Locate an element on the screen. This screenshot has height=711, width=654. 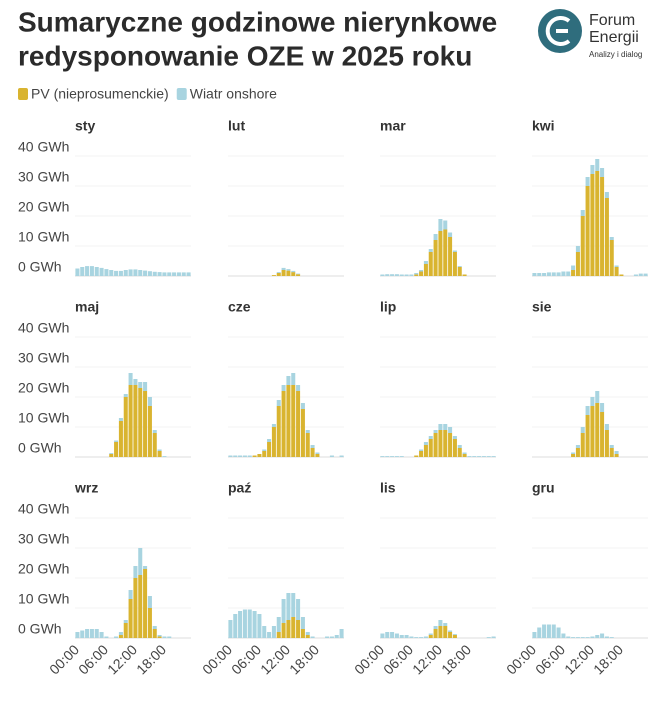
y-tick-label: 40 GWh is located at coordinates (43, 509).